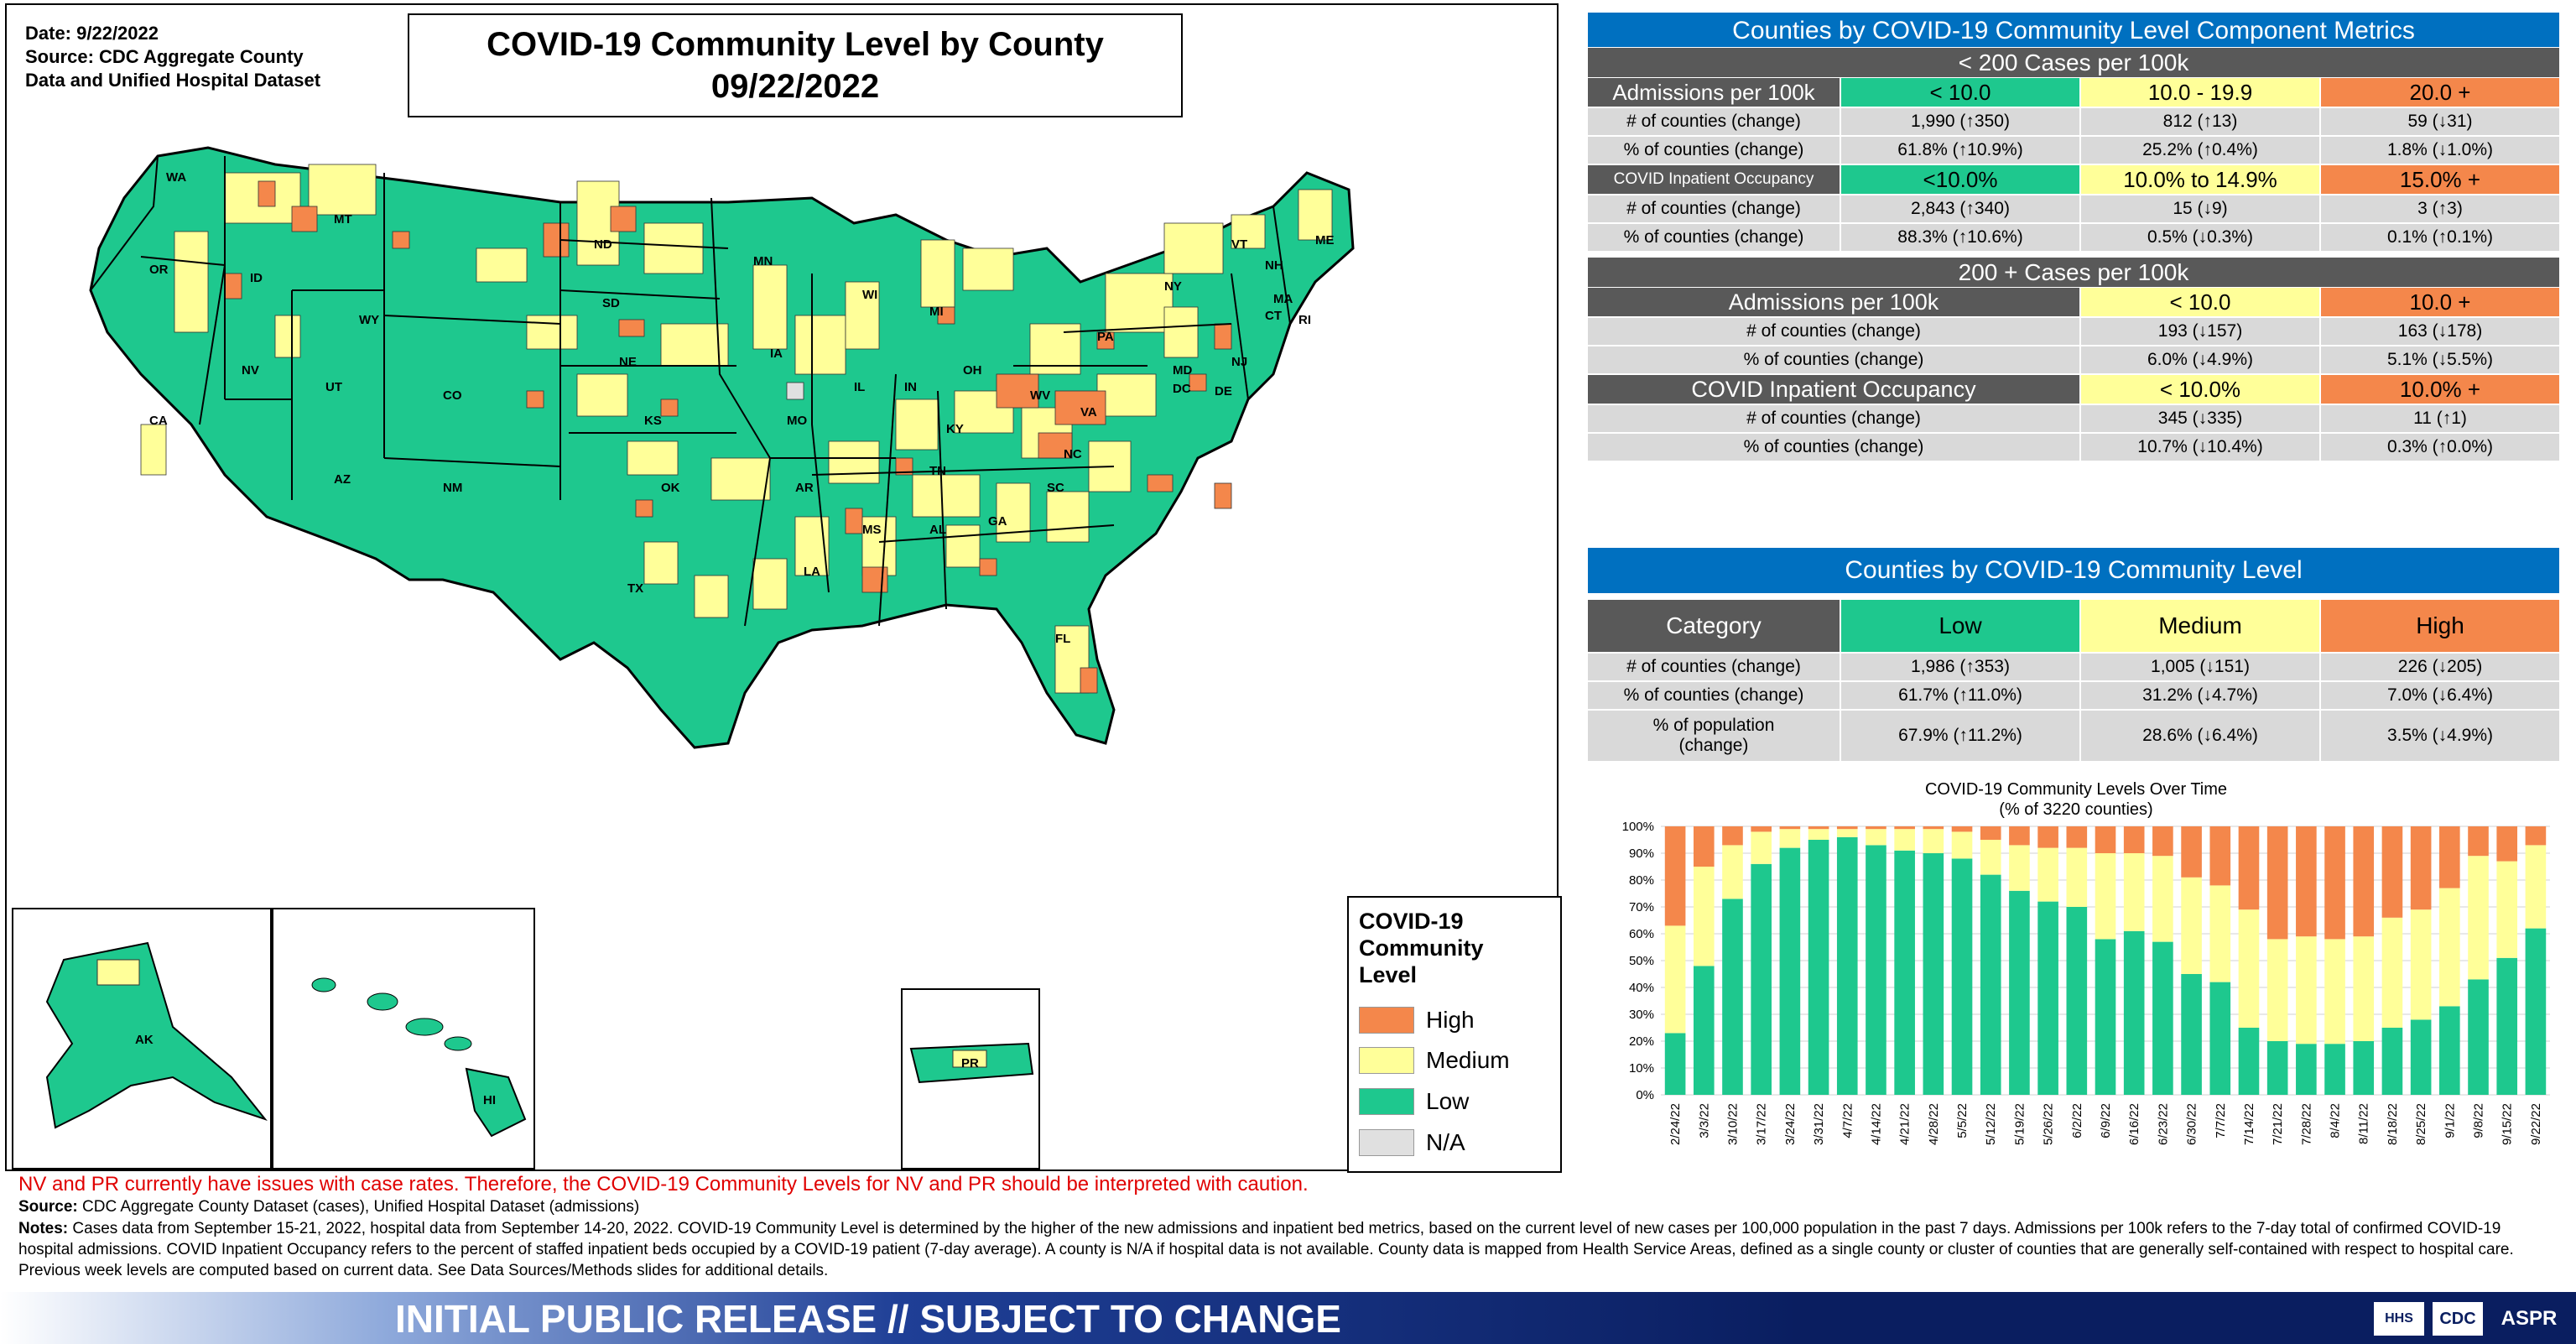 The image size is (2576, 1344). What do you see at coordinates (1073, 454) in the screenshot?
I see `state-label-nc: NC` at bounding box center [1073, 454].